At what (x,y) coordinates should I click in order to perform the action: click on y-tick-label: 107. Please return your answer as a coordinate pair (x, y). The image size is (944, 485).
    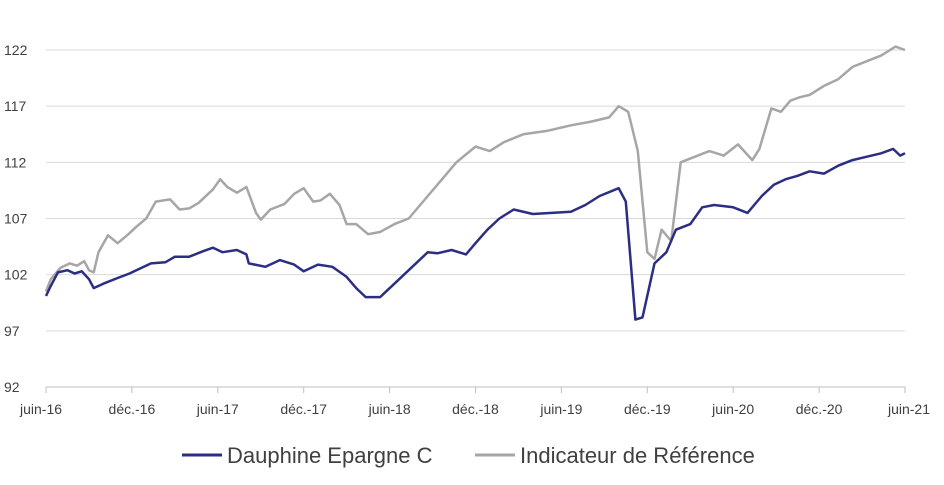
    Looking at the image, I should click on (16, 219).